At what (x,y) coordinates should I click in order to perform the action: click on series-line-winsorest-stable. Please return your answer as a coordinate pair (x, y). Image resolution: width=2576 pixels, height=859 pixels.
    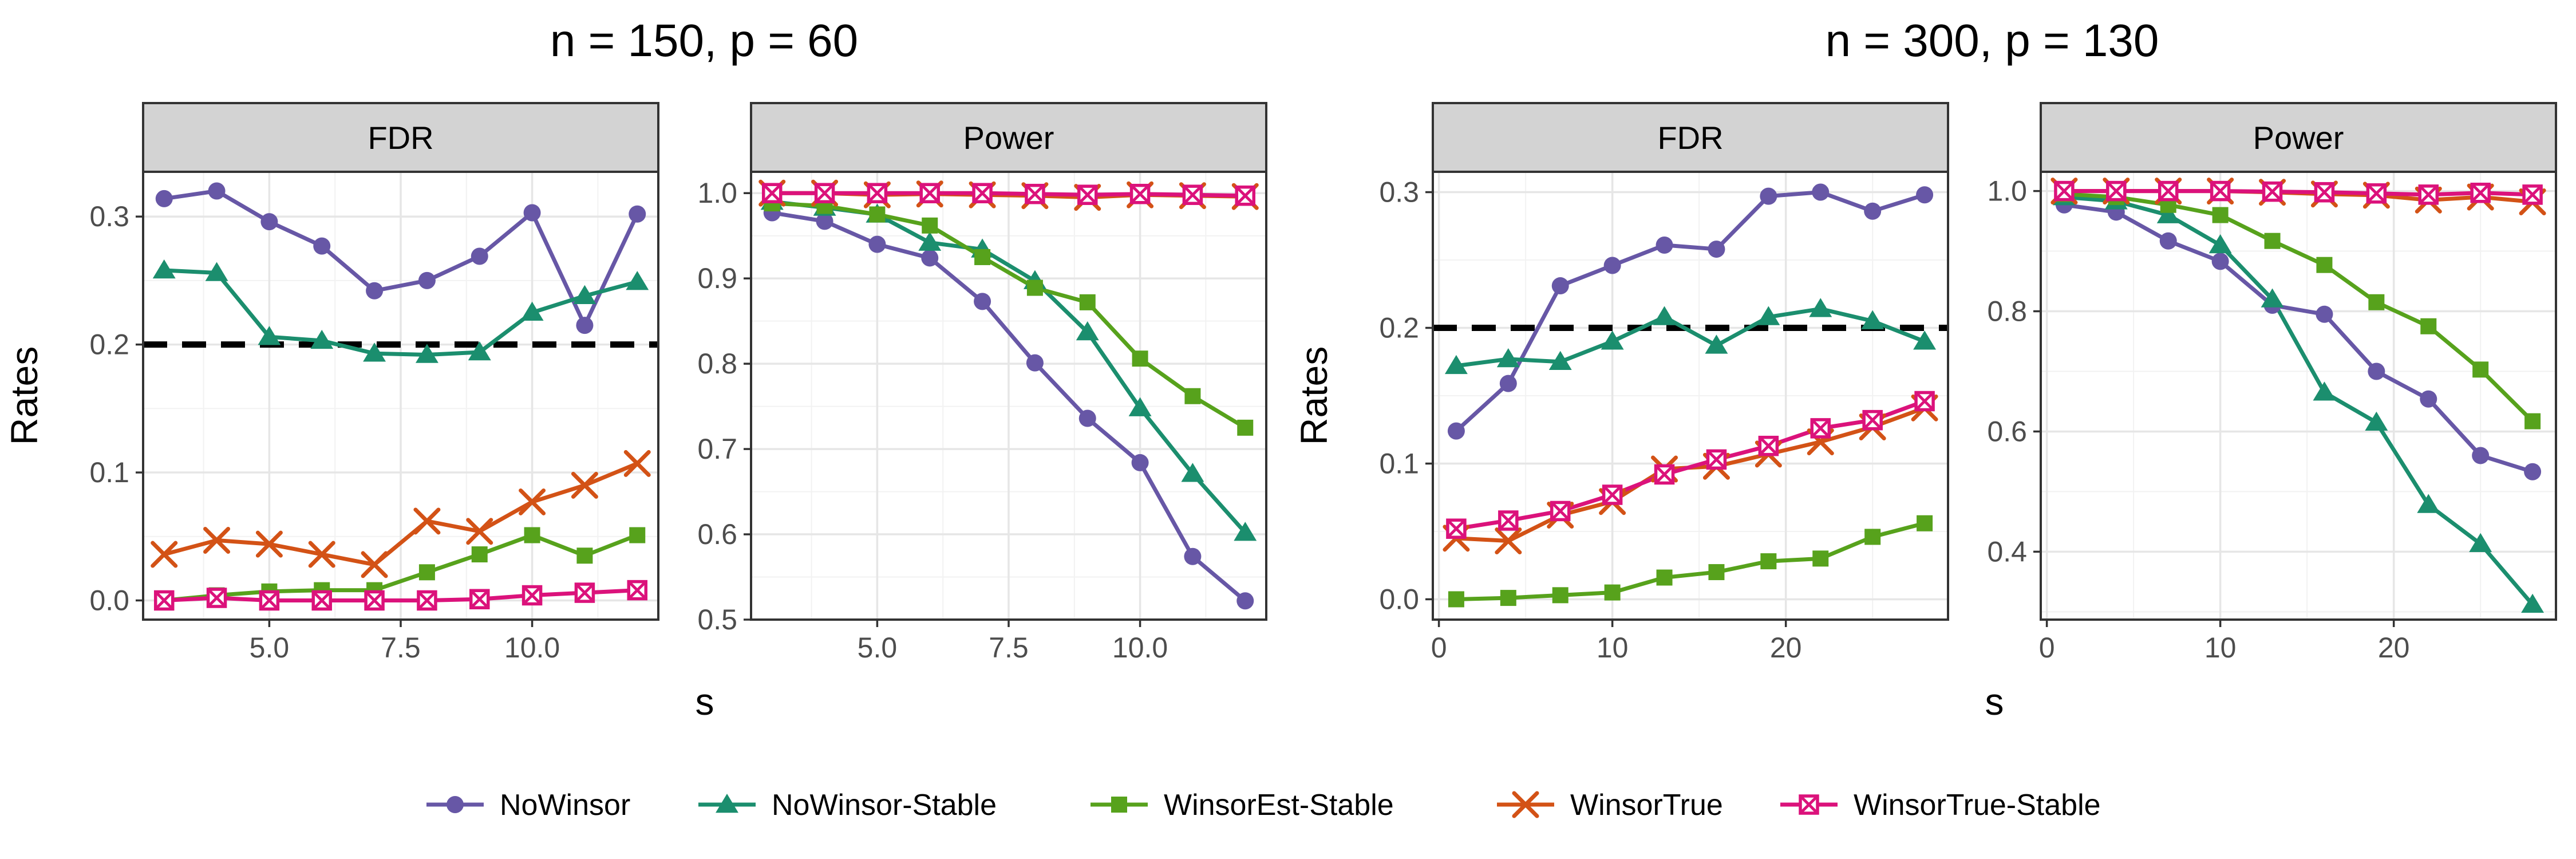
    Looking at the image, I should click on (1009, 315).